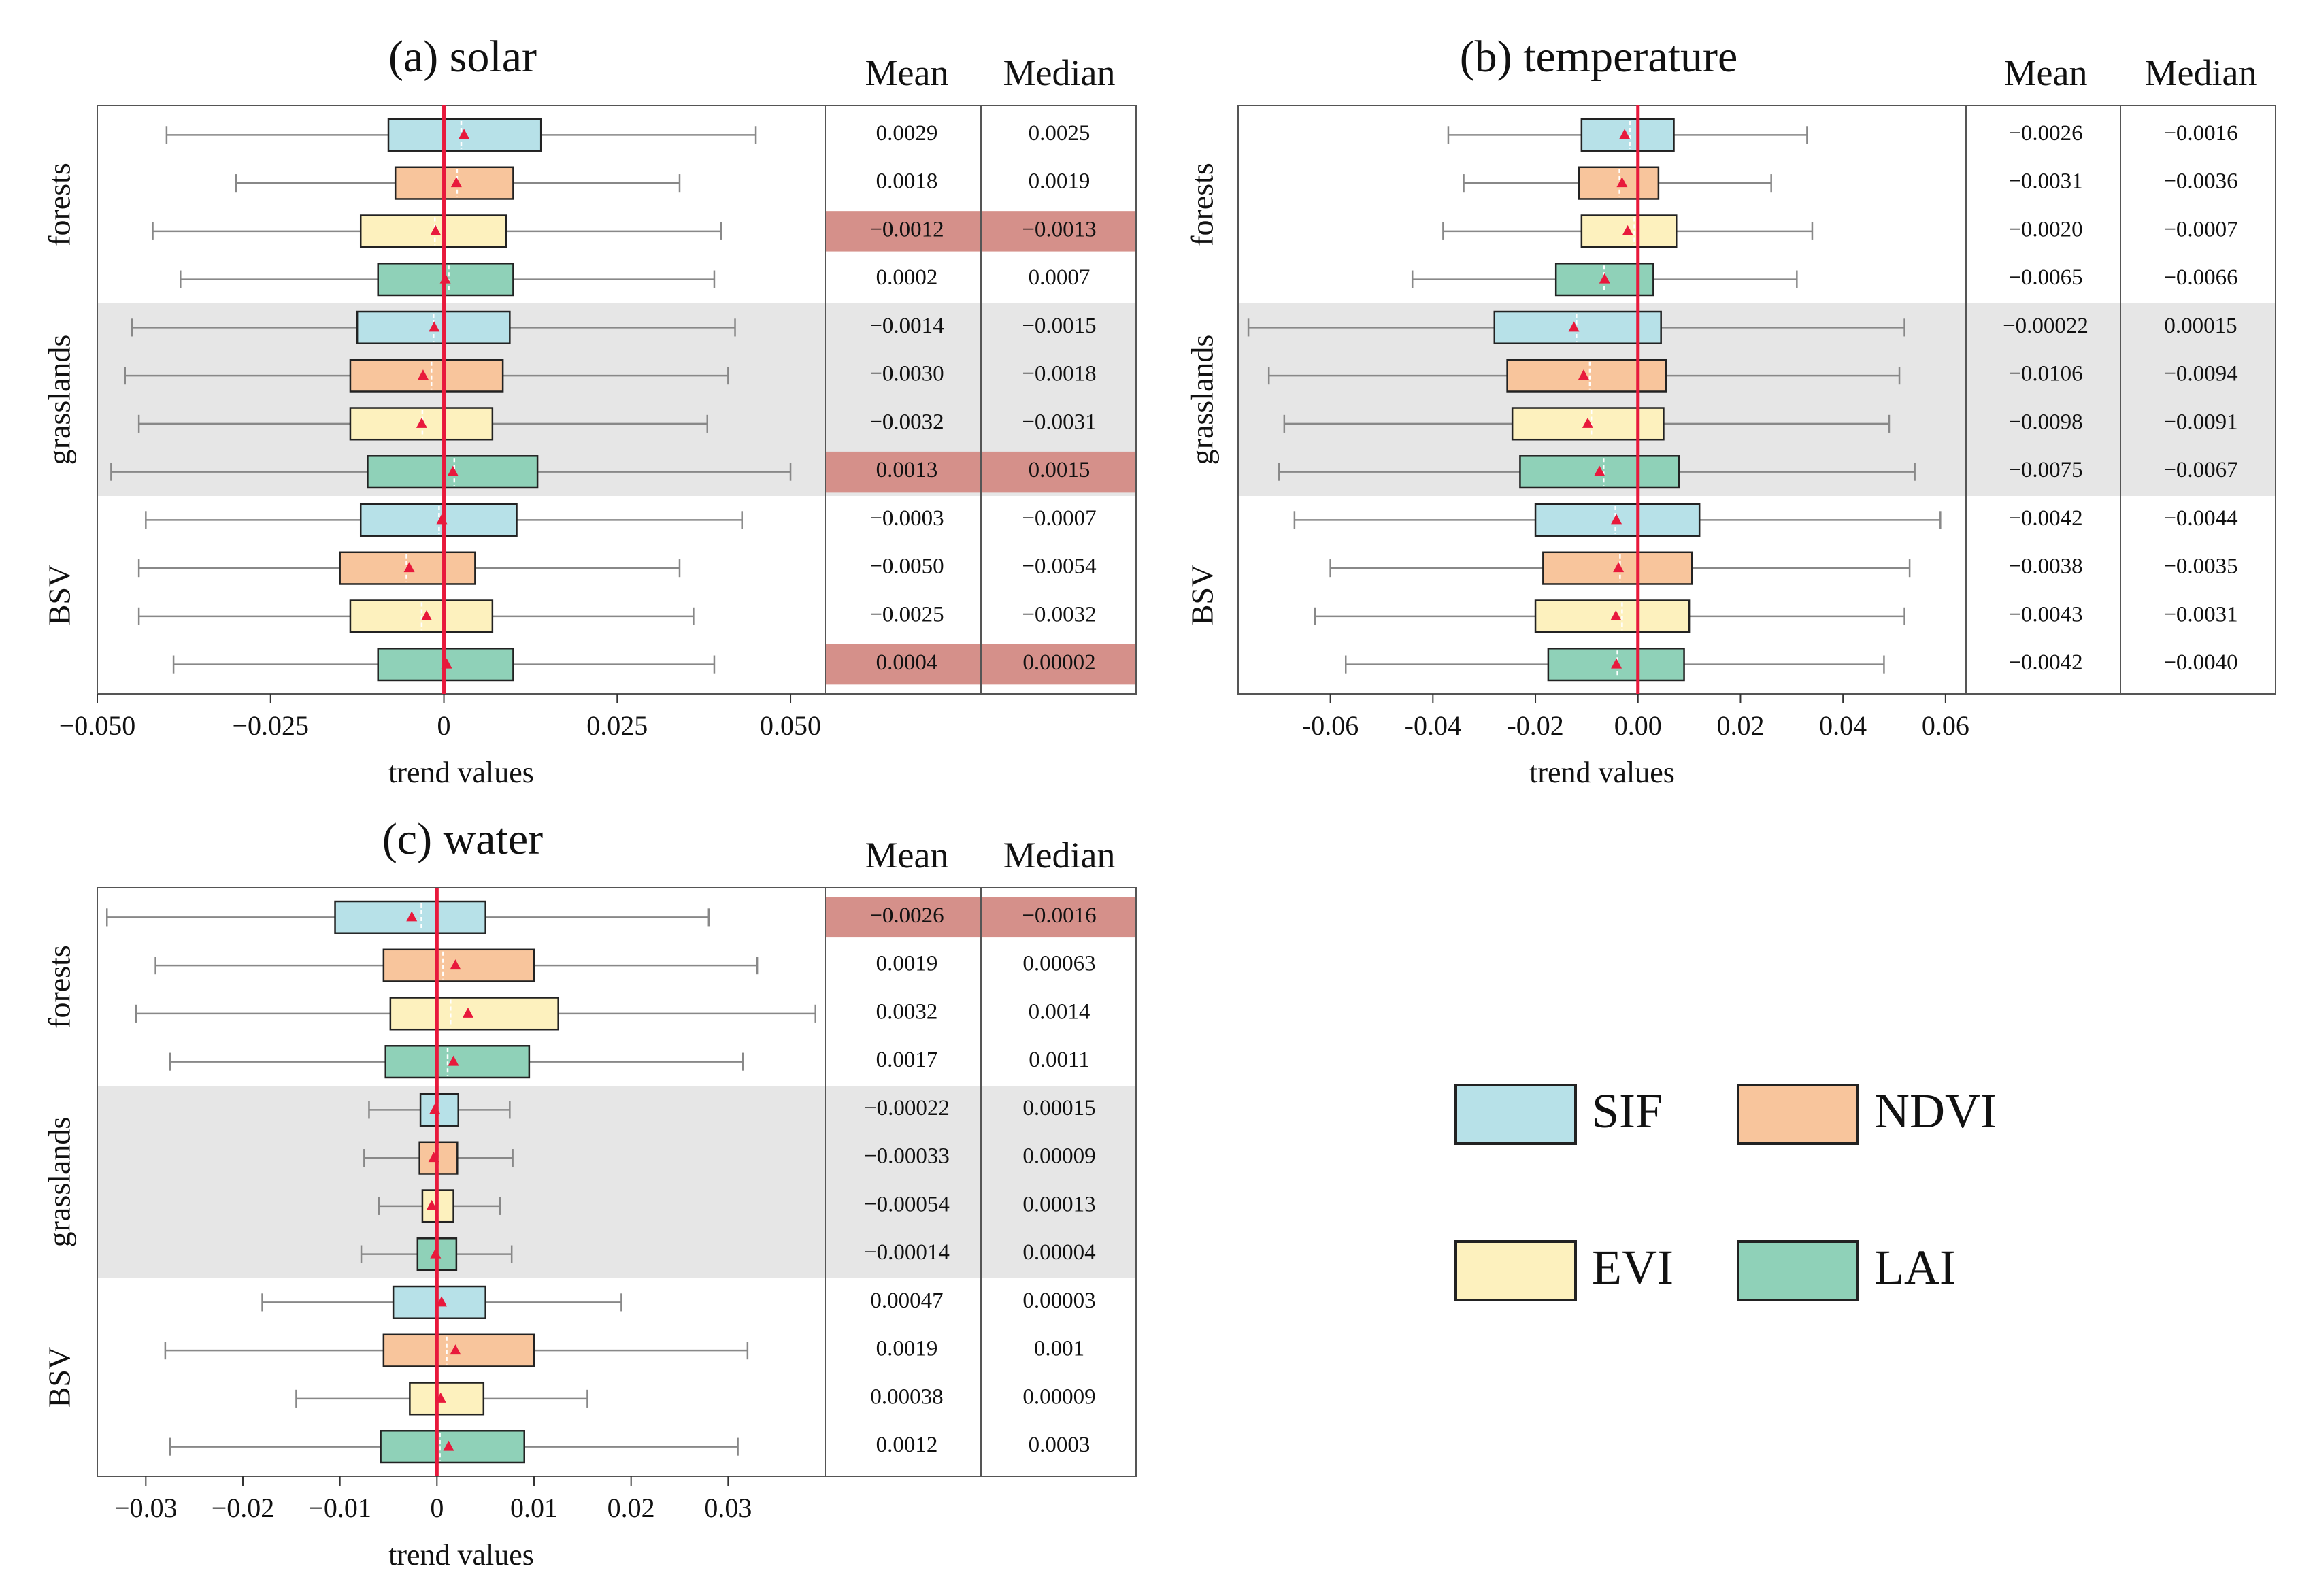 This screenshot has width=2298, height=1596. Describe the element at coordinates (790, 726) in the screenshot. I see `x-tick-label-4: 0.050` at that location.